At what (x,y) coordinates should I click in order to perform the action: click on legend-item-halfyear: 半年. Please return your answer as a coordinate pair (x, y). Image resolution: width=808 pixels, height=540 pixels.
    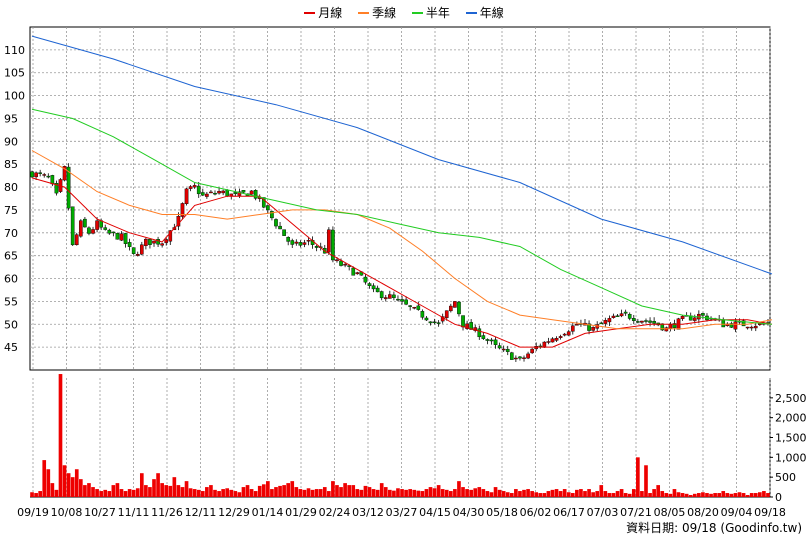
    Looking at the image, I should click on (430, 12).